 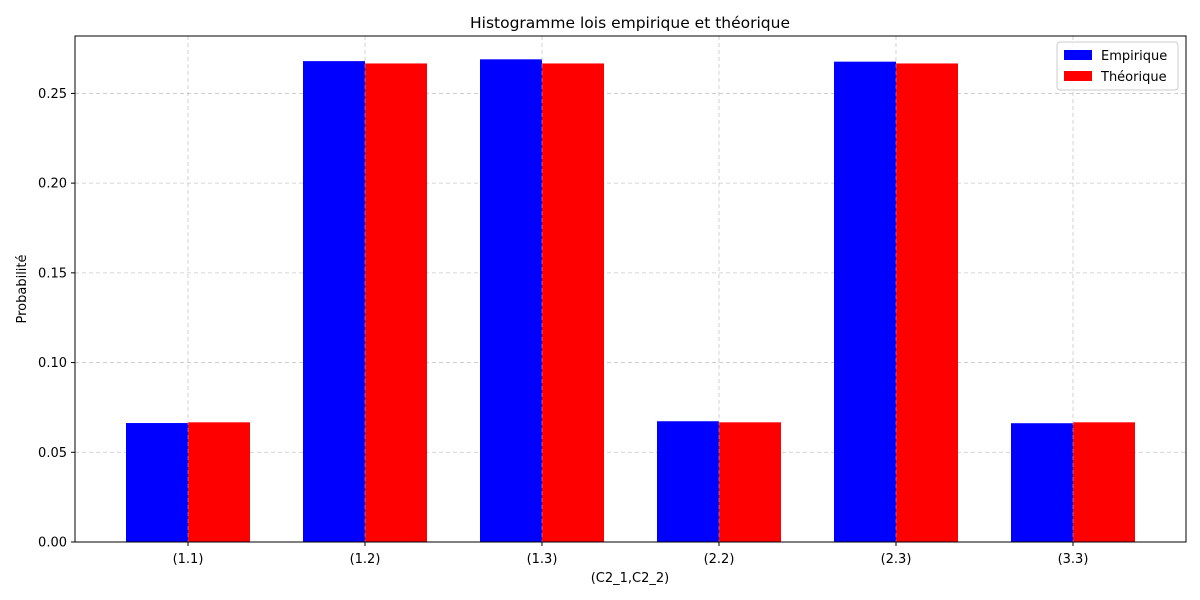 I want to click on legend-swatch-empirique, so click(x=1078, y=55).